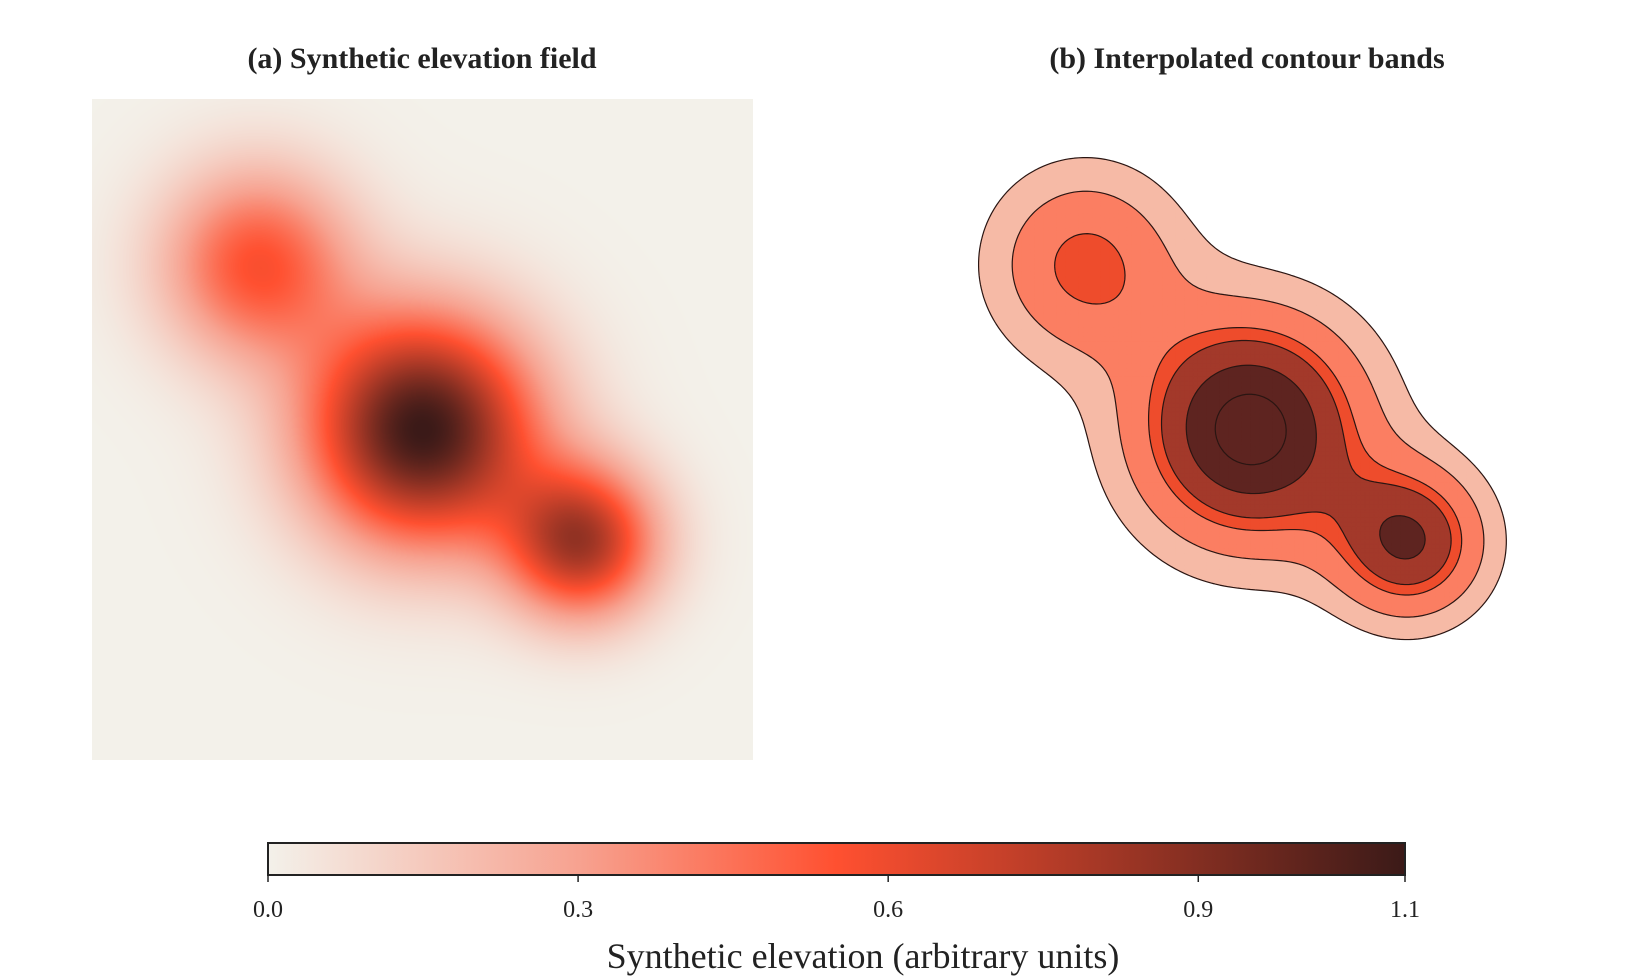 The width and height of the screenshot is (1650, 977). I want to click on colorbar-label: Synthetic elevation (arbitrary units), so click(863, 956).